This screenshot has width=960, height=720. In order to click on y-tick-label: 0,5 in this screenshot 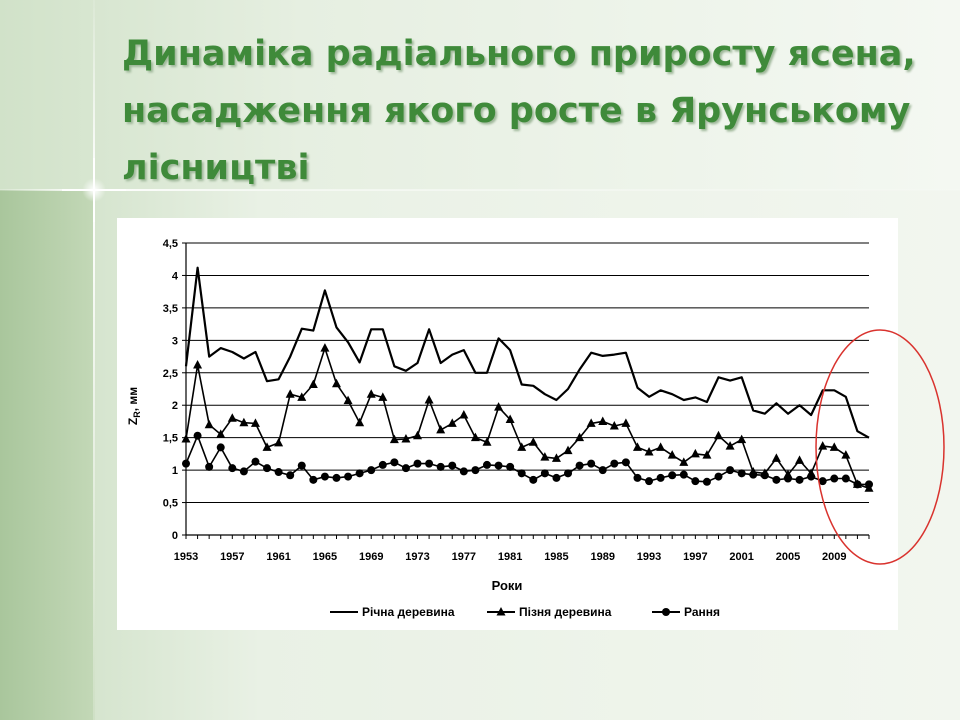, I will do `click(170, 504)`.